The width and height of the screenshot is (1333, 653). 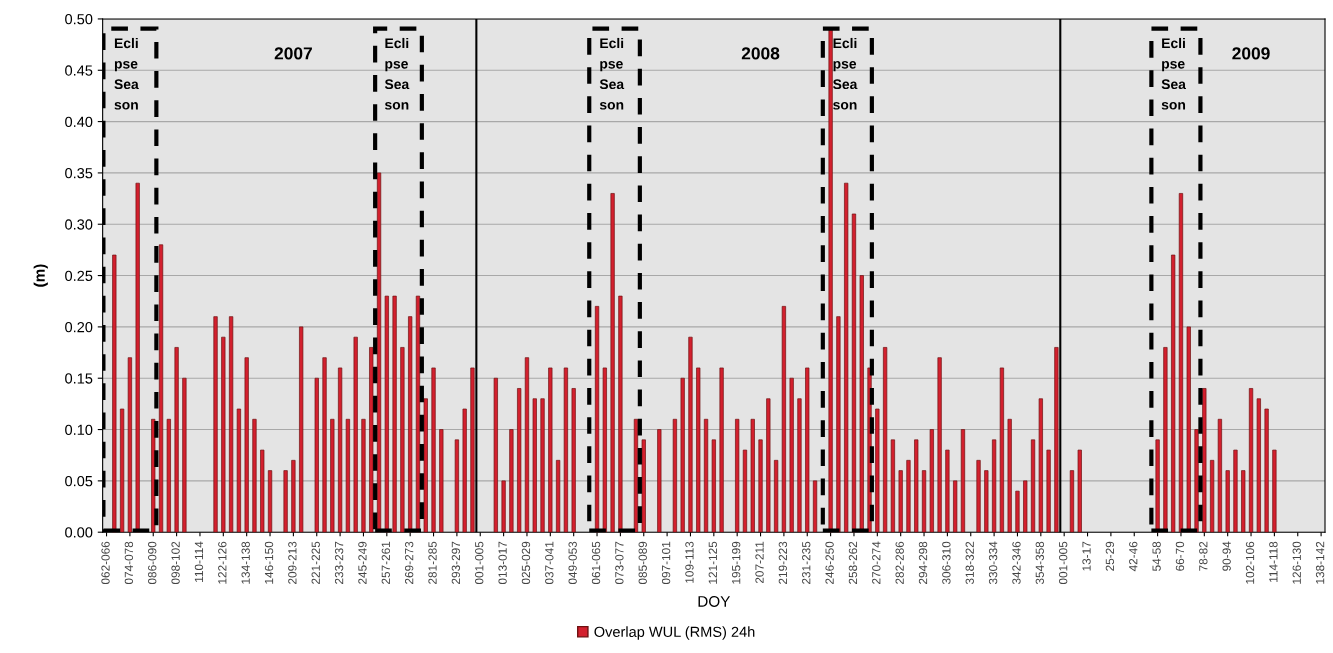 What do you see at coordinates (736, 562) in the screenshot?
I see `x-tick-label: 195-199` at bounding box center [736, 562].